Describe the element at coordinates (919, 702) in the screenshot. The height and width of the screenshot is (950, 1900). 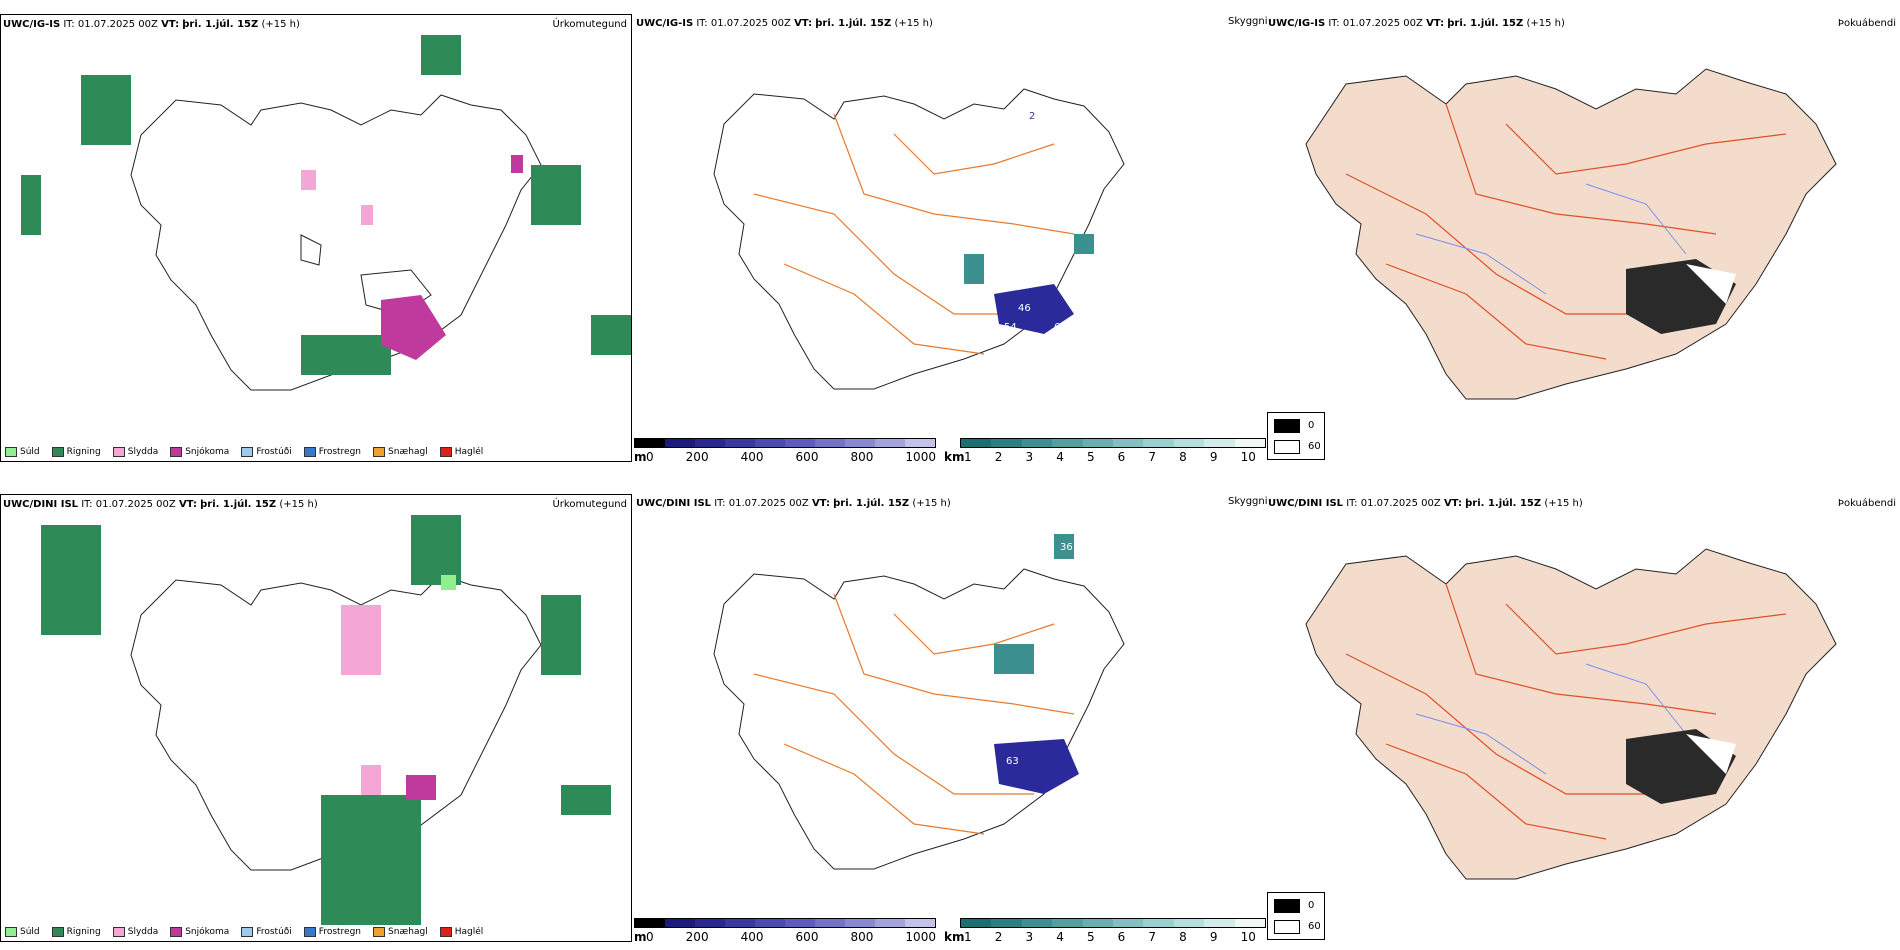
I see `visibility-map: 63 36` at that location.